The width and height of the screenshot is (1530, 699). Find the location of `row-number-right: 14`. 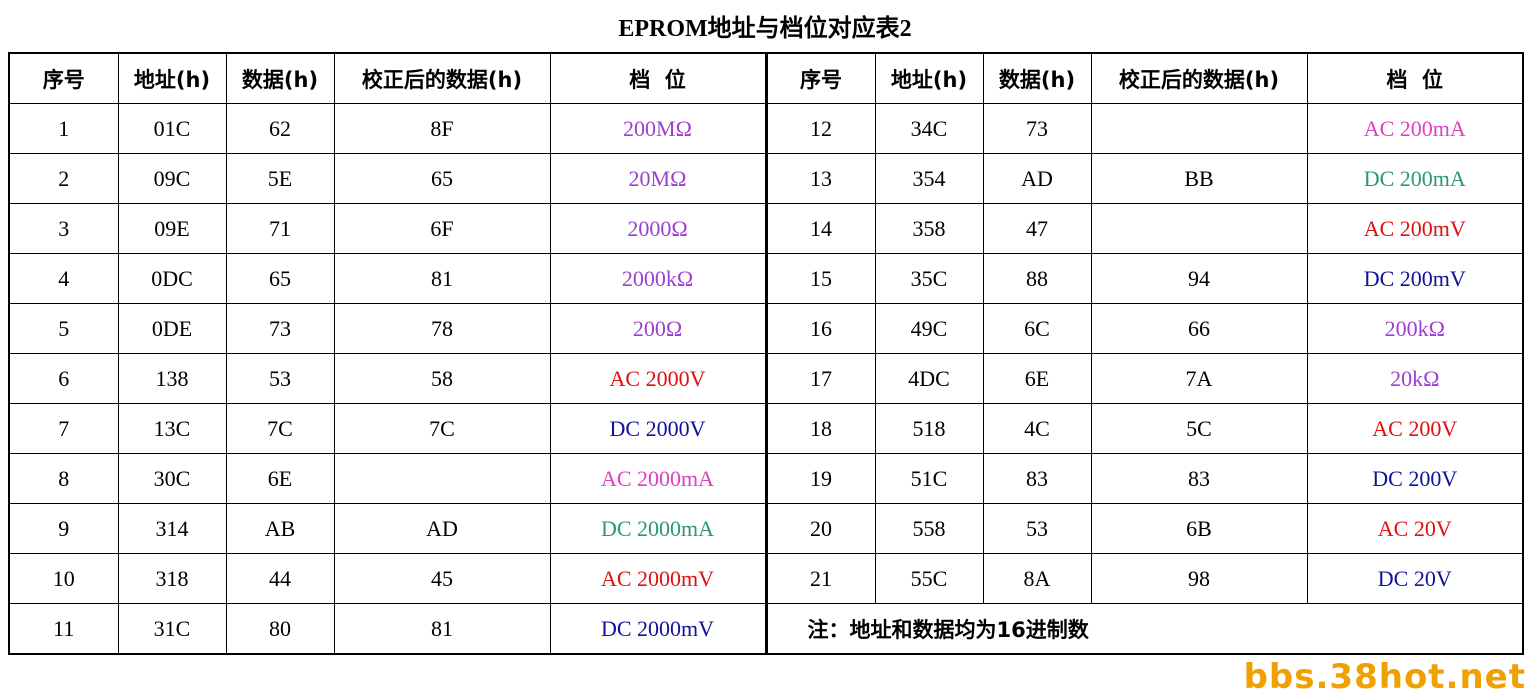

row-number-right: 14 is located at coordinates (820, 228).